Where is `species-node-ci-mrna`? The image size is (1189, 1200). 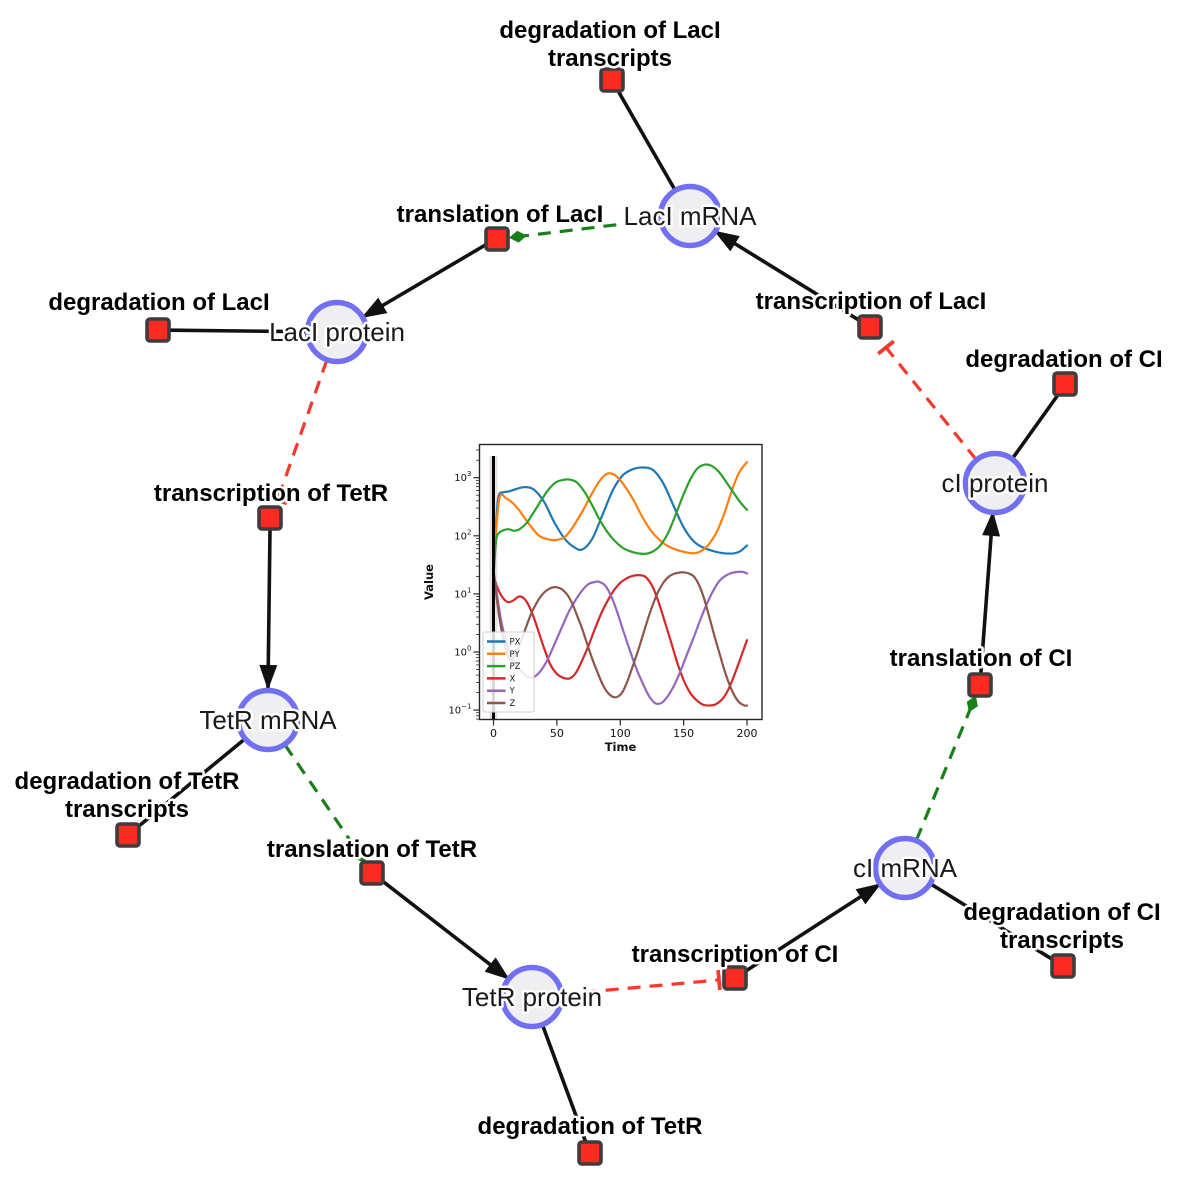
species-node-ci-mrna is located at coordinates (905, 868).